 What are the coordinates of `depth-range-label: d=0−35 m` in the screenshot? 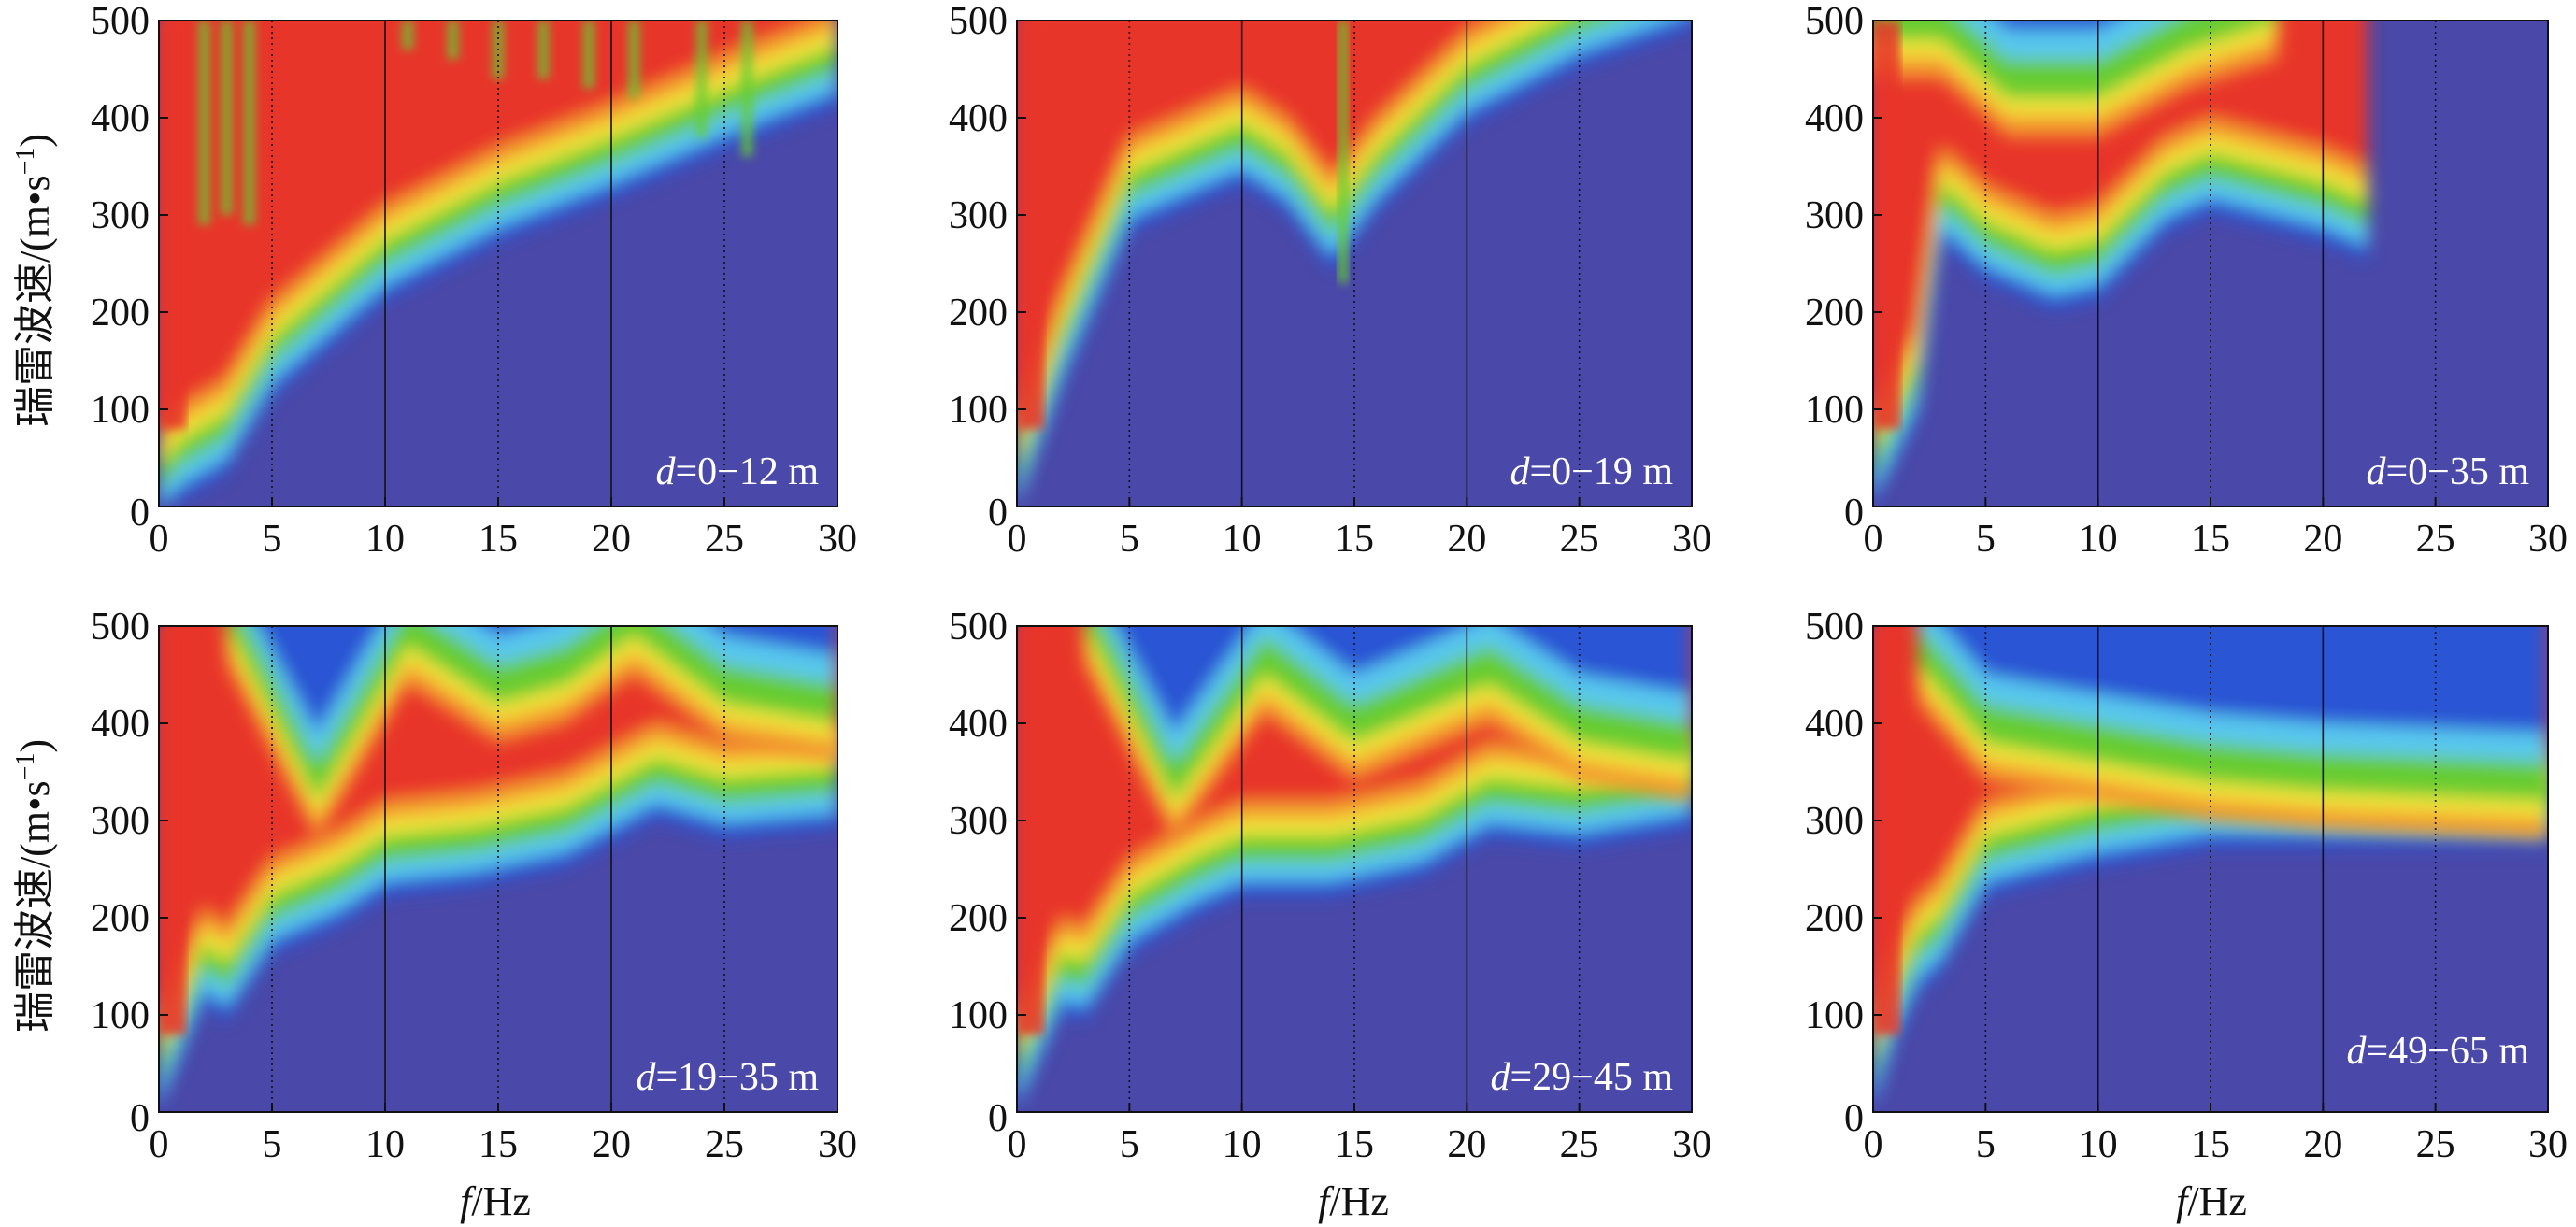 It's located at (2447, 471).